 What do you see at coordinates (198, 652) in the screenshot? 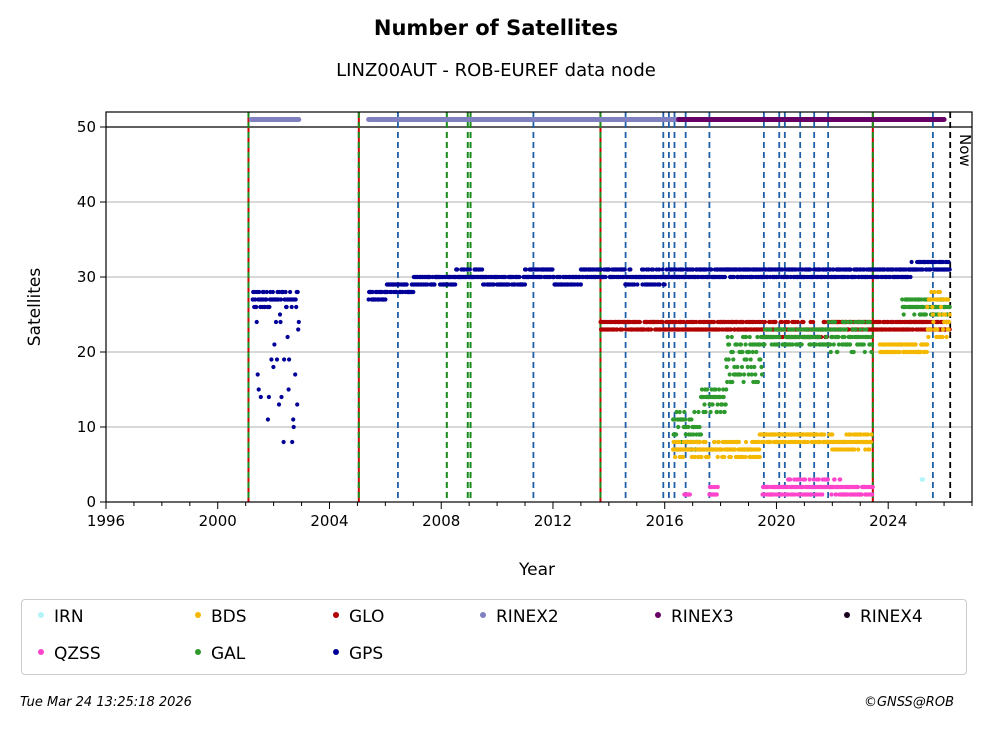
I see `legend-marker-gal` at bounding box center [198, 652].